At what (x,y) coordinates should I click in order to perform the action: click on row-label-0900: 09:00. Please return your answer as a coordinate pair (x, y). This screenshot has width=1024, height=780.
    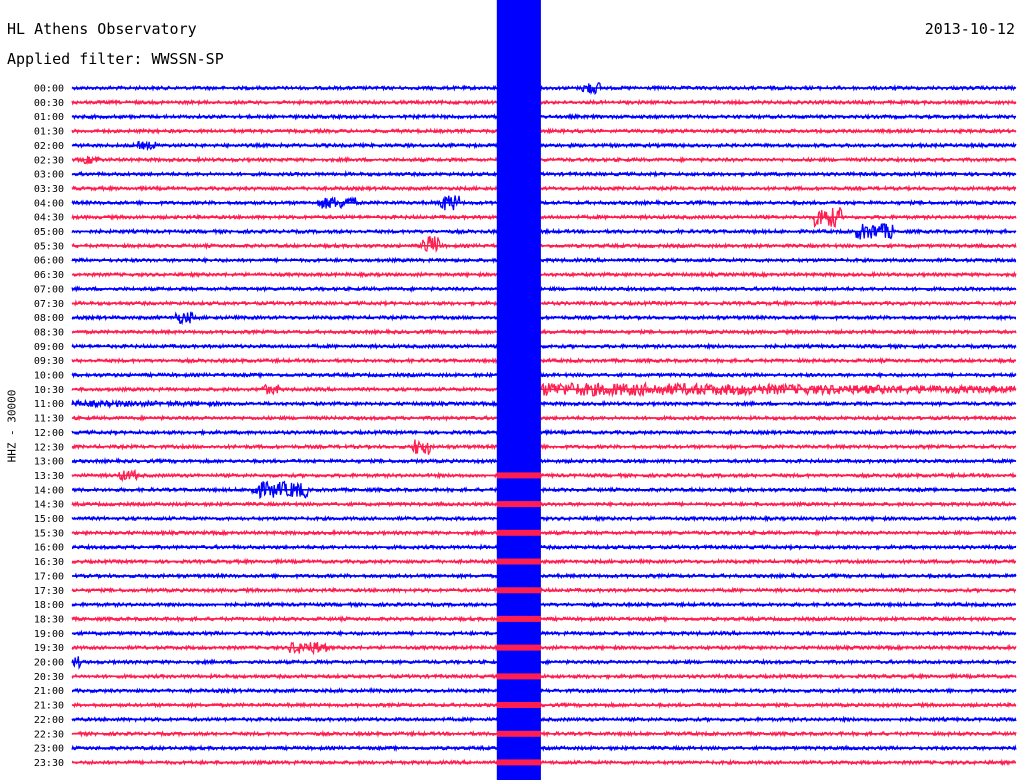
    Looking at the image, I should click on (49, 347).